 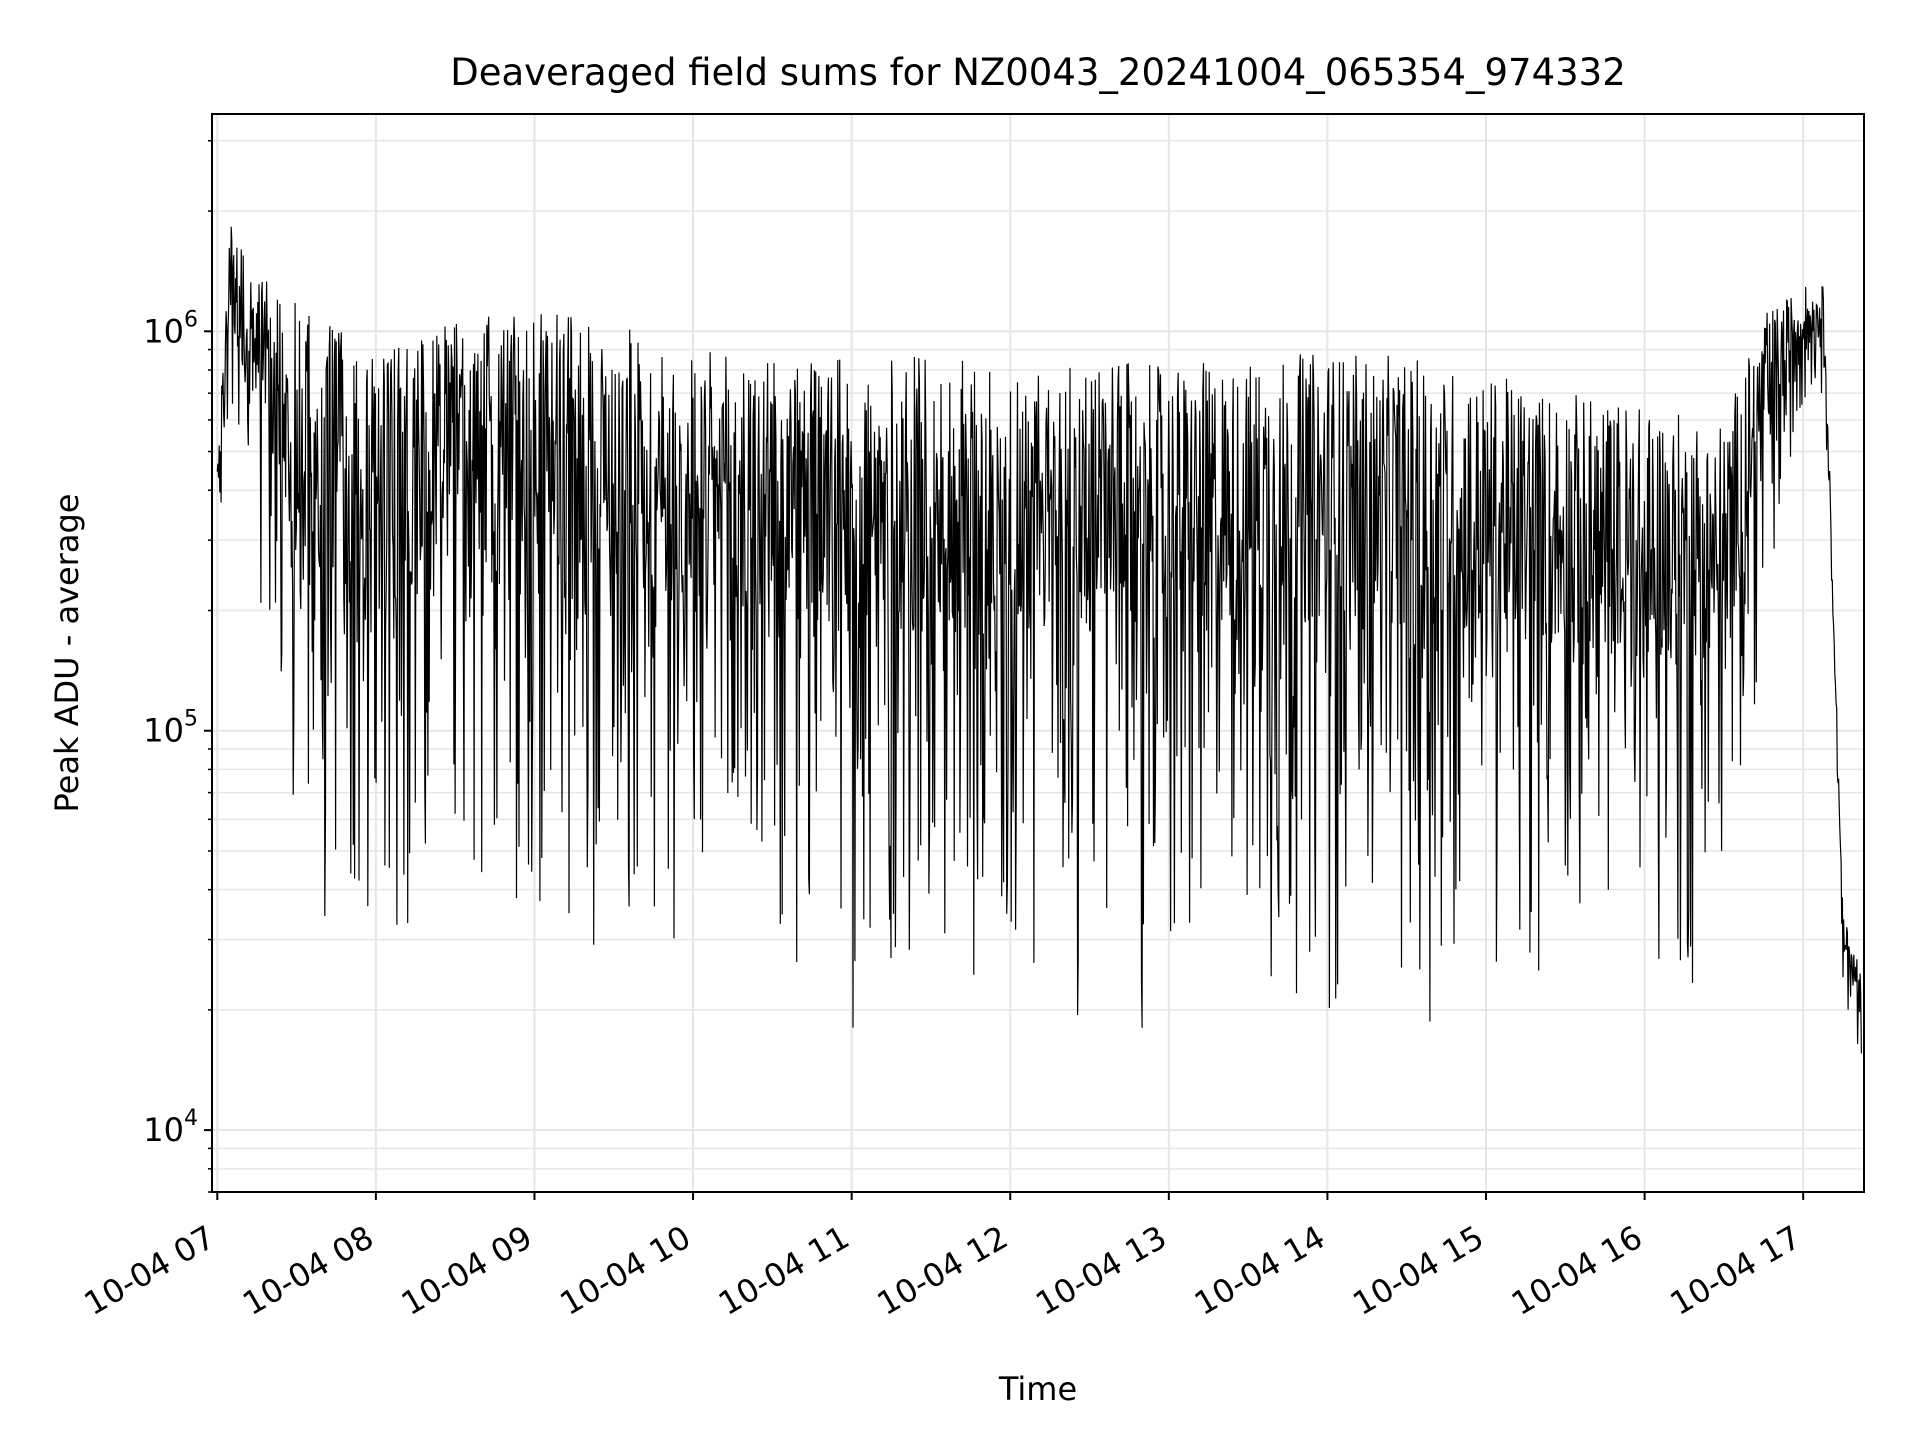 I want to click on y-tick-exponent: 6, so click(x=191, y=319).